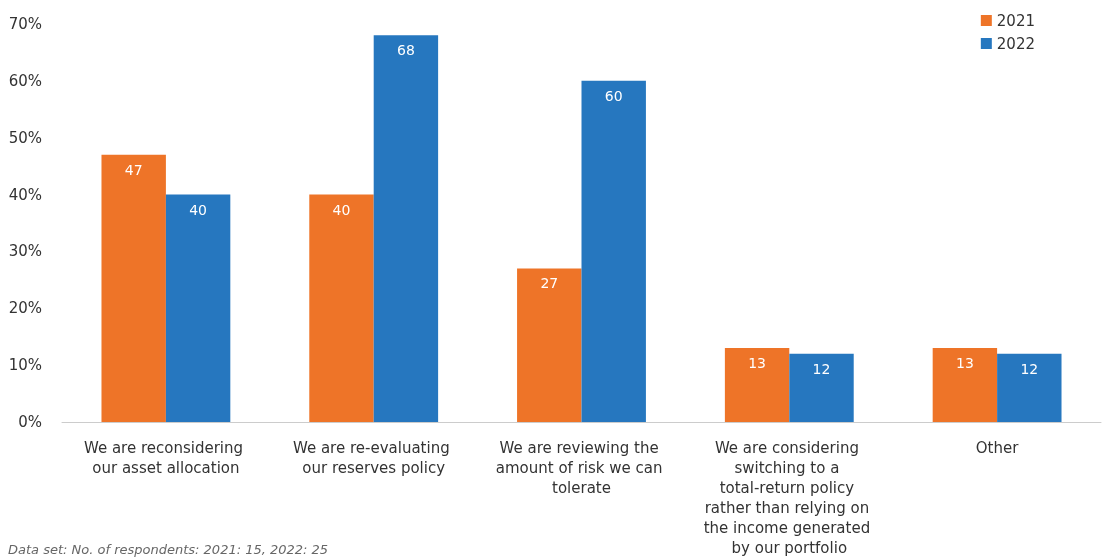 The image size is (1105, 558). Describe the element at coordinates (373, 458) in the screenshot. I see `x-tick-label: We are re-evaluating our reserves policy` at that location.